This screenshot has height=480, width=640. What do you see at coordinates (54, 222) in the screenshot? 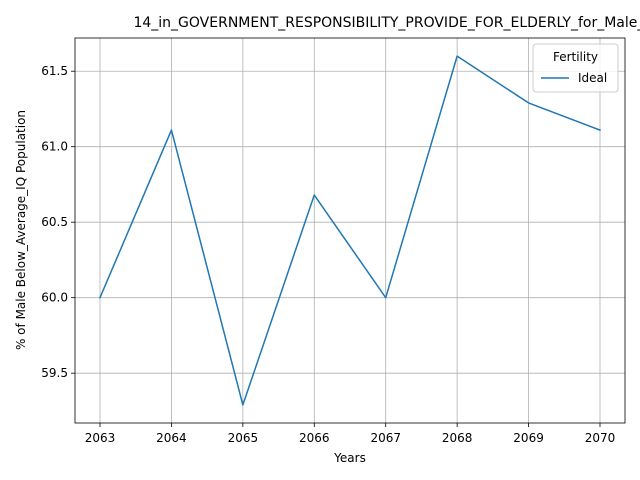
I see `y-tick-label: 60.5` at bounding box center [54, 222].